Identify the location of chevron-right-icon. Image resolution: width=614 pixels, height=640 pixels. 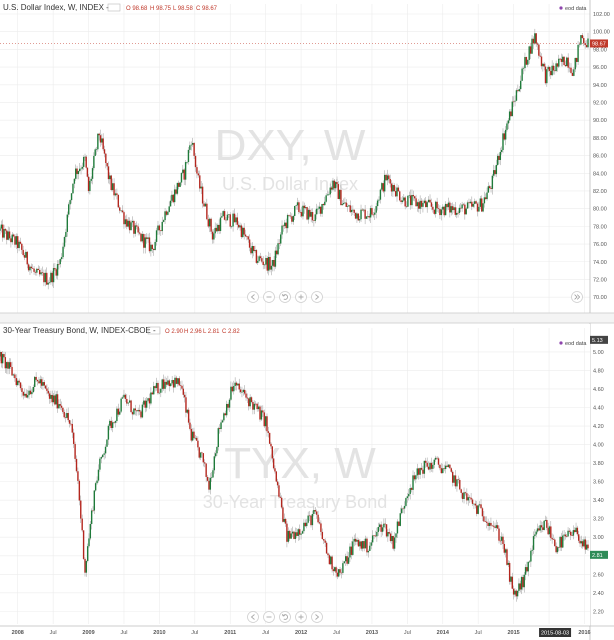
(317, 617).